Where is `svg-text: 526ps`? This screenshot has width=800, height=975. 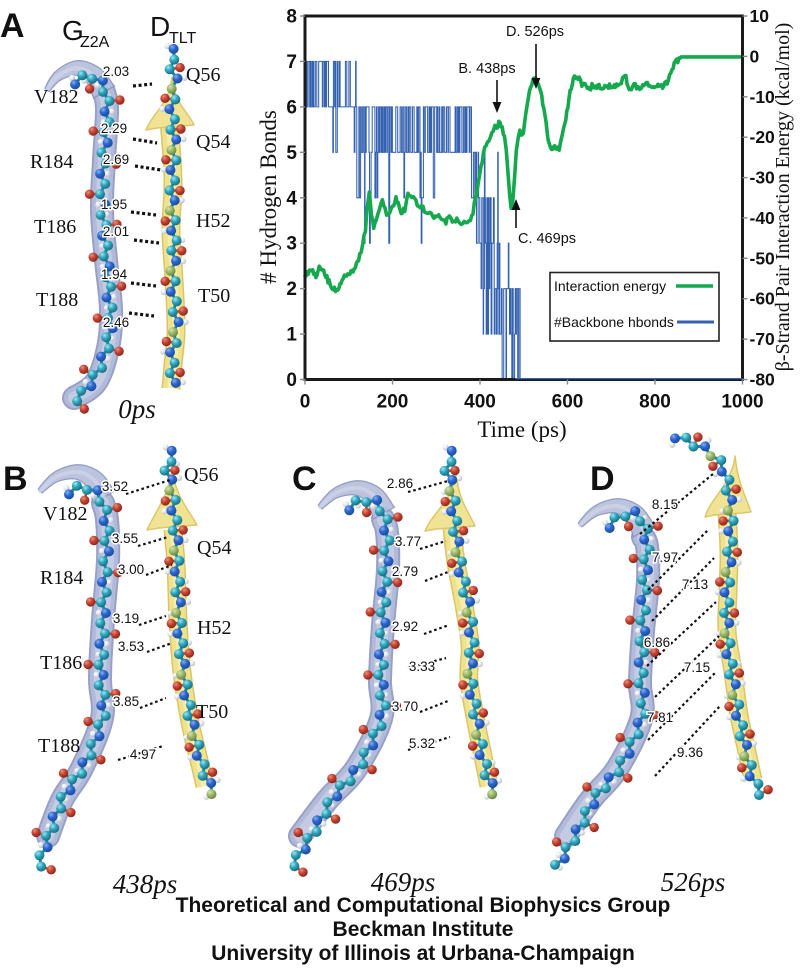
svg-text: 526ps is located at coordinates (693, 882).